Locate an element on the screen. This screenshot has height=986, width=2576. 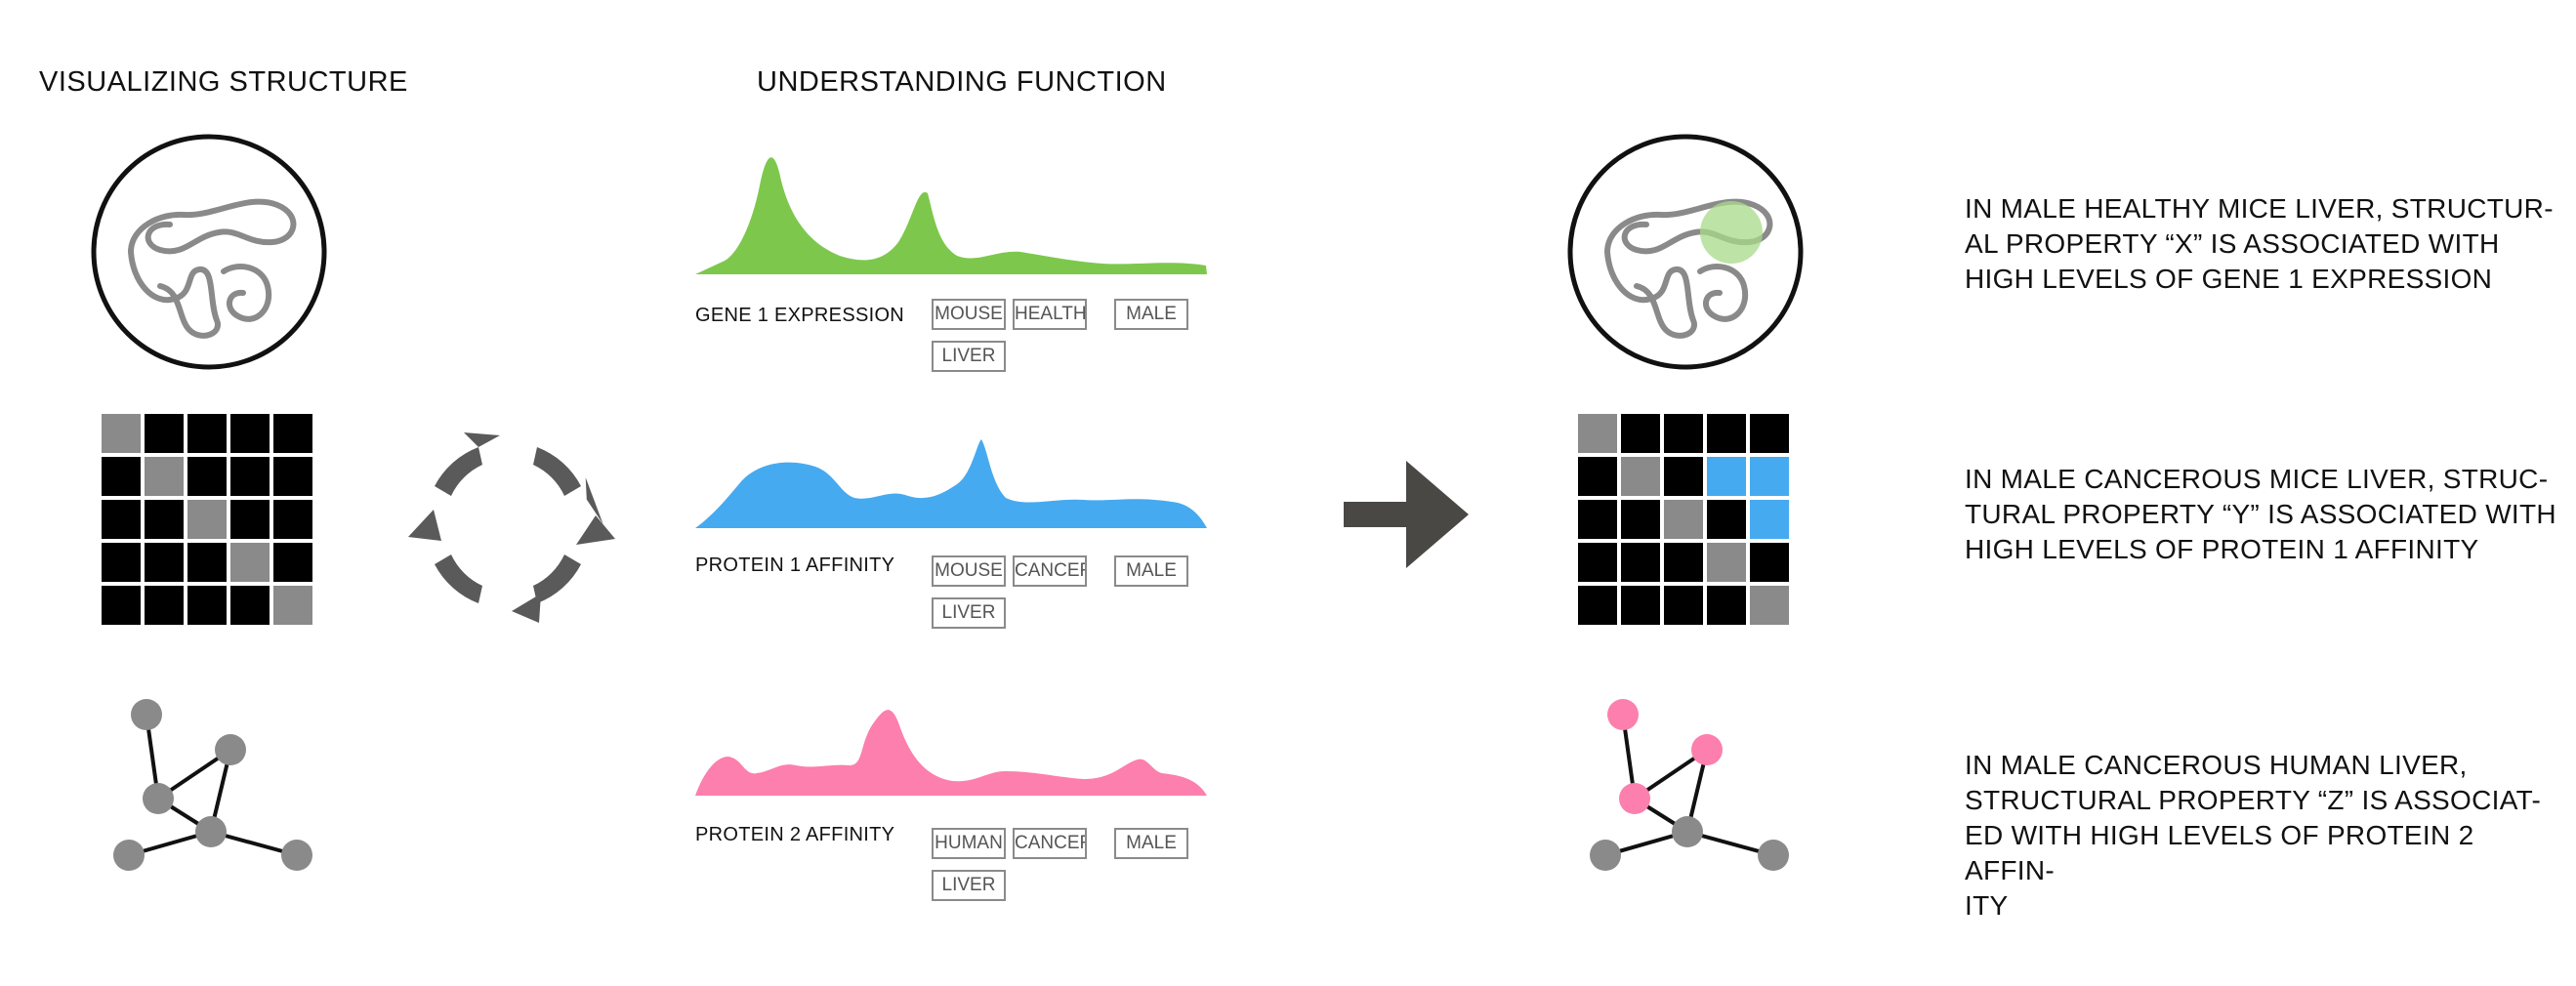
tag-healthy: HEALTHY is located at coordinates (1050, 314).